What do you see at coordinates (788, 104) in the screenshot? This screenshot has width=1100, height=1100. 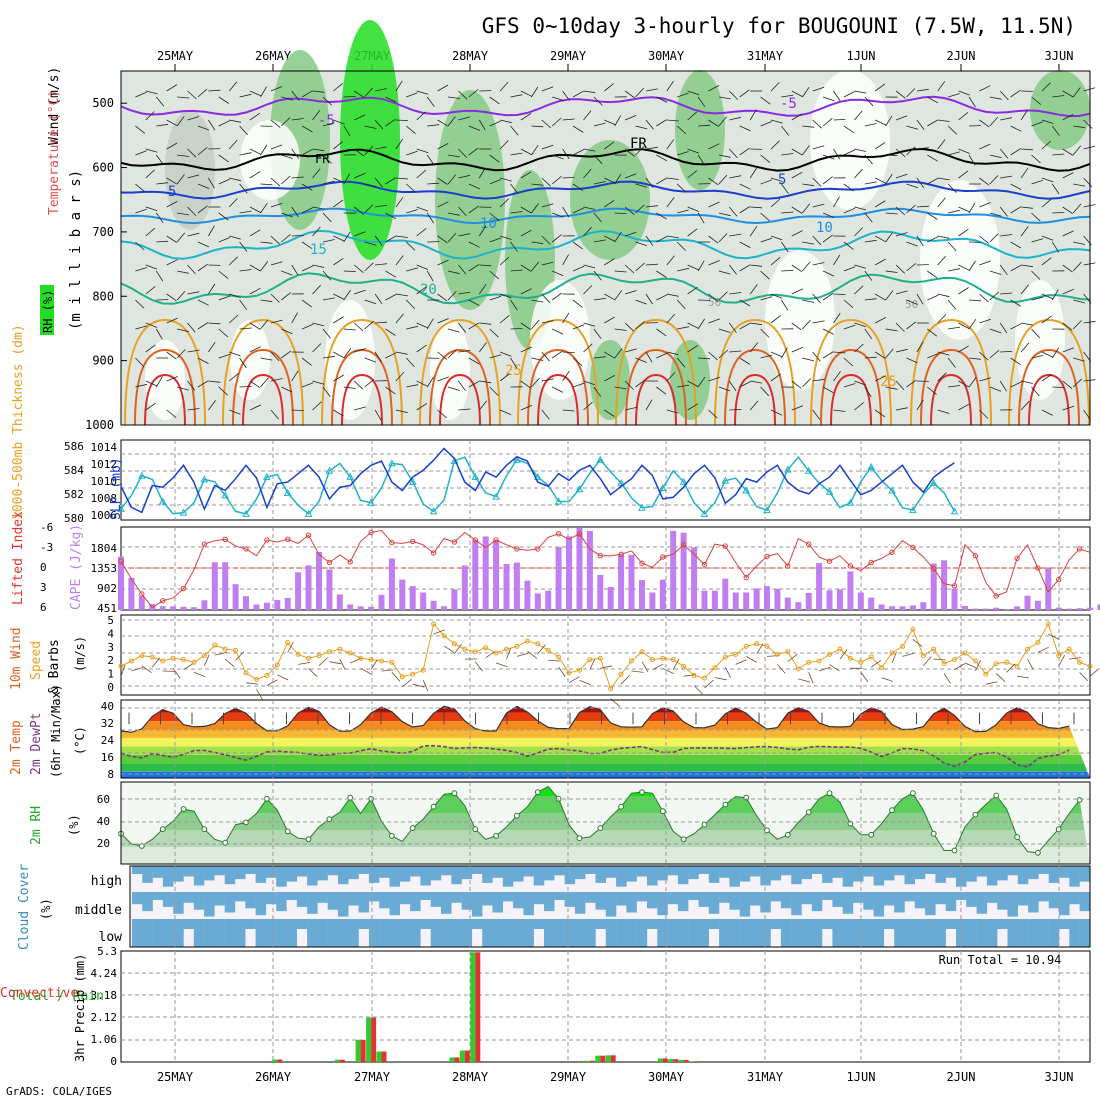 I see `isotherm-label: -5` at bounding box center [788, 104].